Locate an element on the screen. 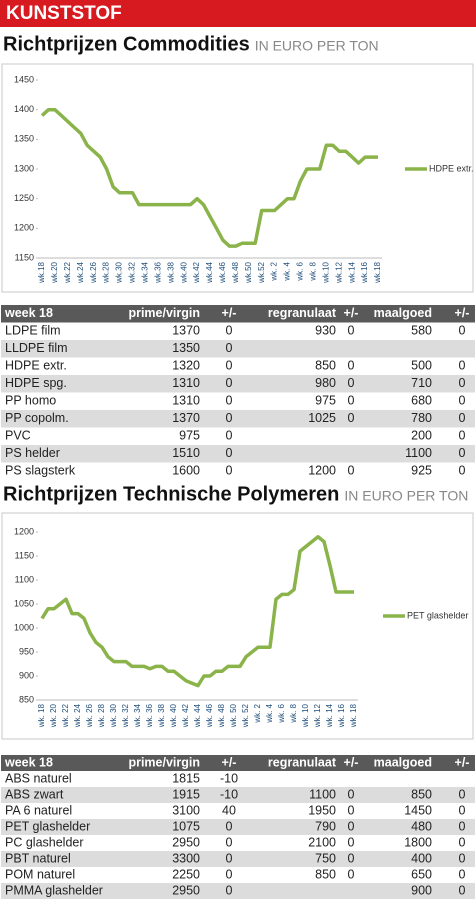 This screenshot has width=476, height=900. table-cell: LLDPE film is located at coordinates (36, 348).